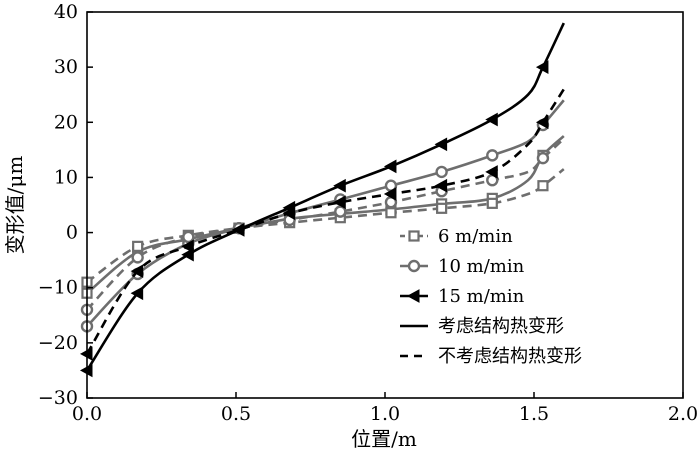 The height and width of the screenshot is (456, 700). Describe the element at coordinates (58, 398) in the screenshot. I see `y-tick-label: −30` at that location.